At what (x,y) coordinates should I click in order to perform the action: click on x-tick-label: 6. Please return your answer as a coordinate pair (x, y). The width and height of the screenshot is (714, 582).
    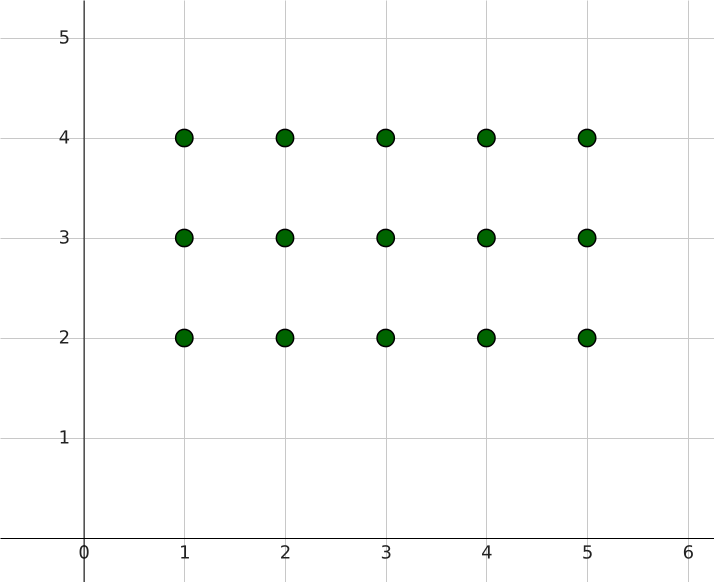
    Looking at the image, I should click on (688, 553).